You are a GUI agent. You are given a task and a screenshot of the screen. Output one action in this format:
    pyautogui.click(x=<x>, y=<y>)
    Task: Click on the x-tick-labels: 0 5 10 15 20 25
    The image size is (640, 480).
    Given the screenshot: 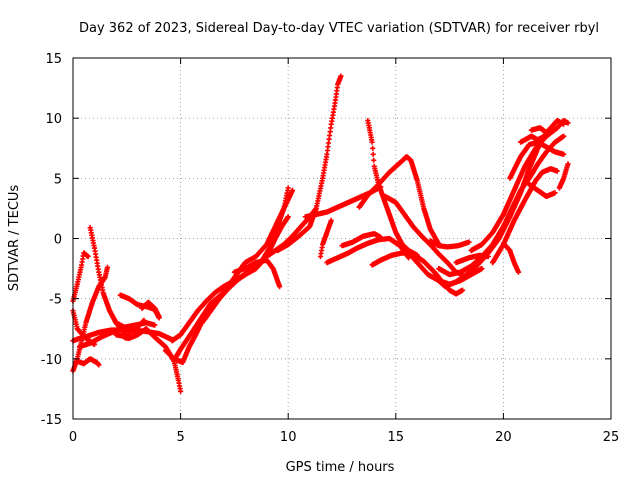 What is the action you would take?
    pyautogui.click(x=344, y=437)
    